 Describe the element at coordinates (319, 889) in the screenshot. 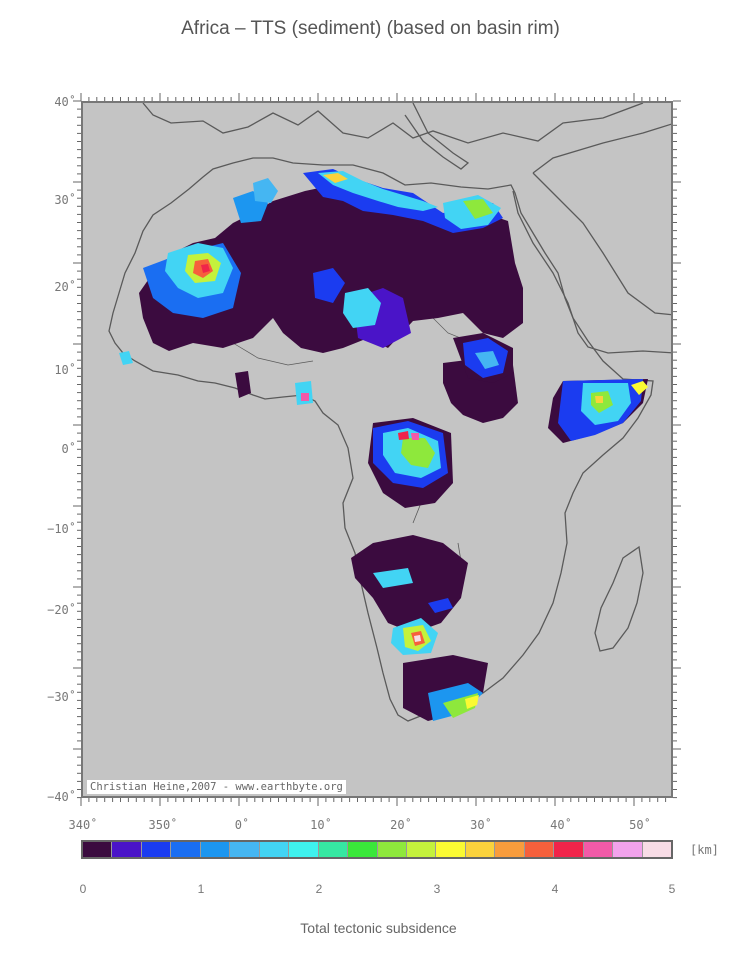

I see `colorbar-tick: 2` at that location.